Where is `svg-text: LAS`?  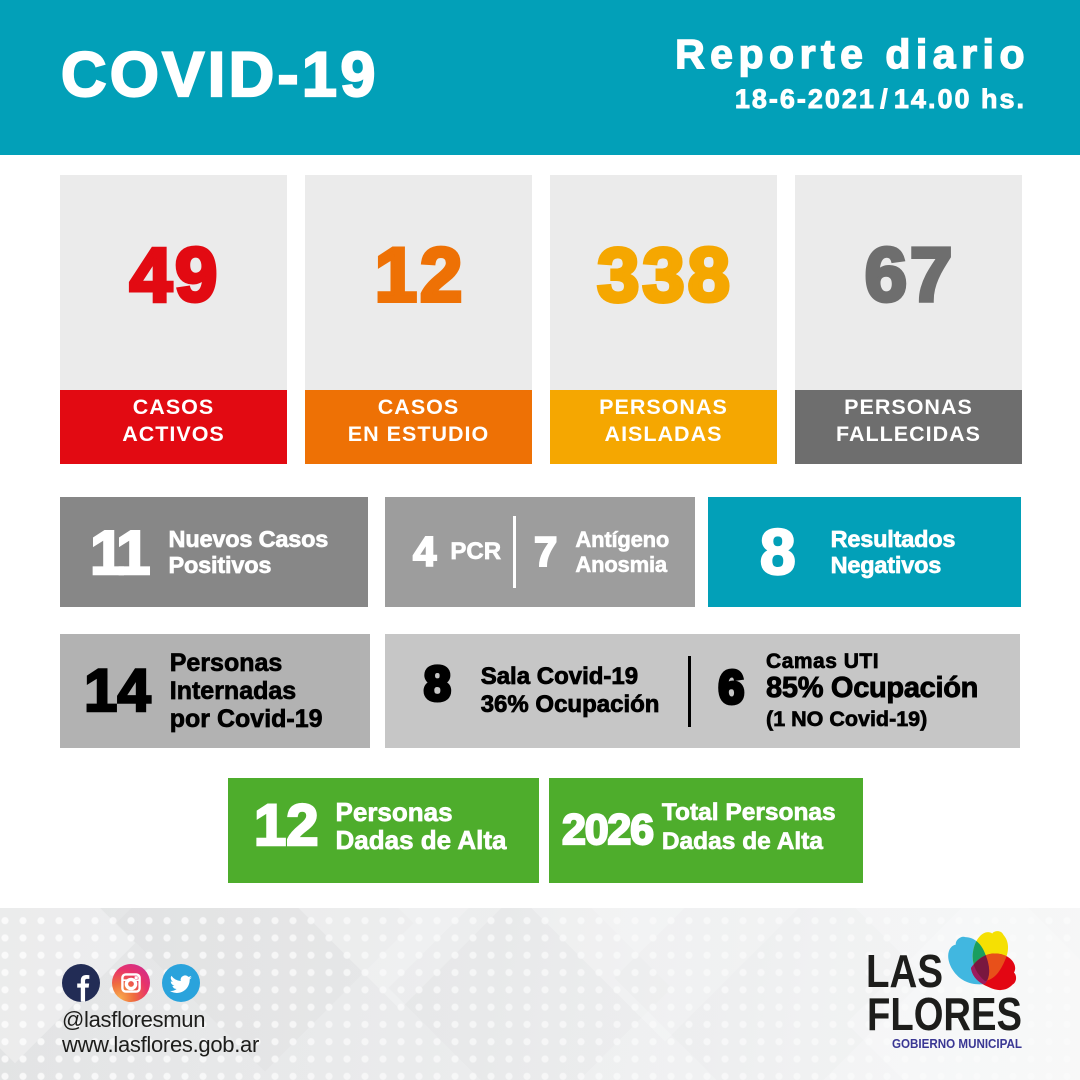
svg-text: LAS is located at coordinates (904, 971).